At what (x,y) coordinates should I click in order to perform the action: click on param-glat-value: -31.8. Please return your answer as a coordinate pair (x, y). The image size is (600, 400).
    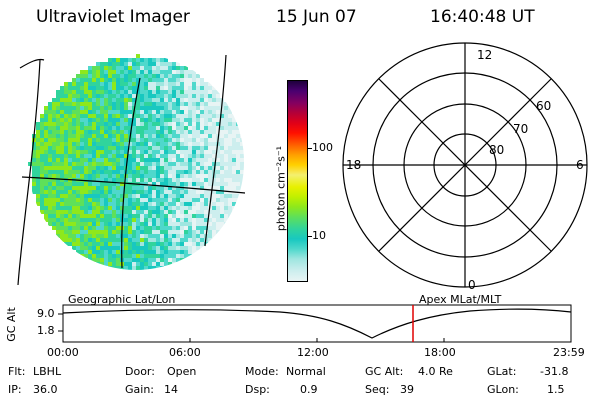
    Looking at the image, I should click on (554, 371).